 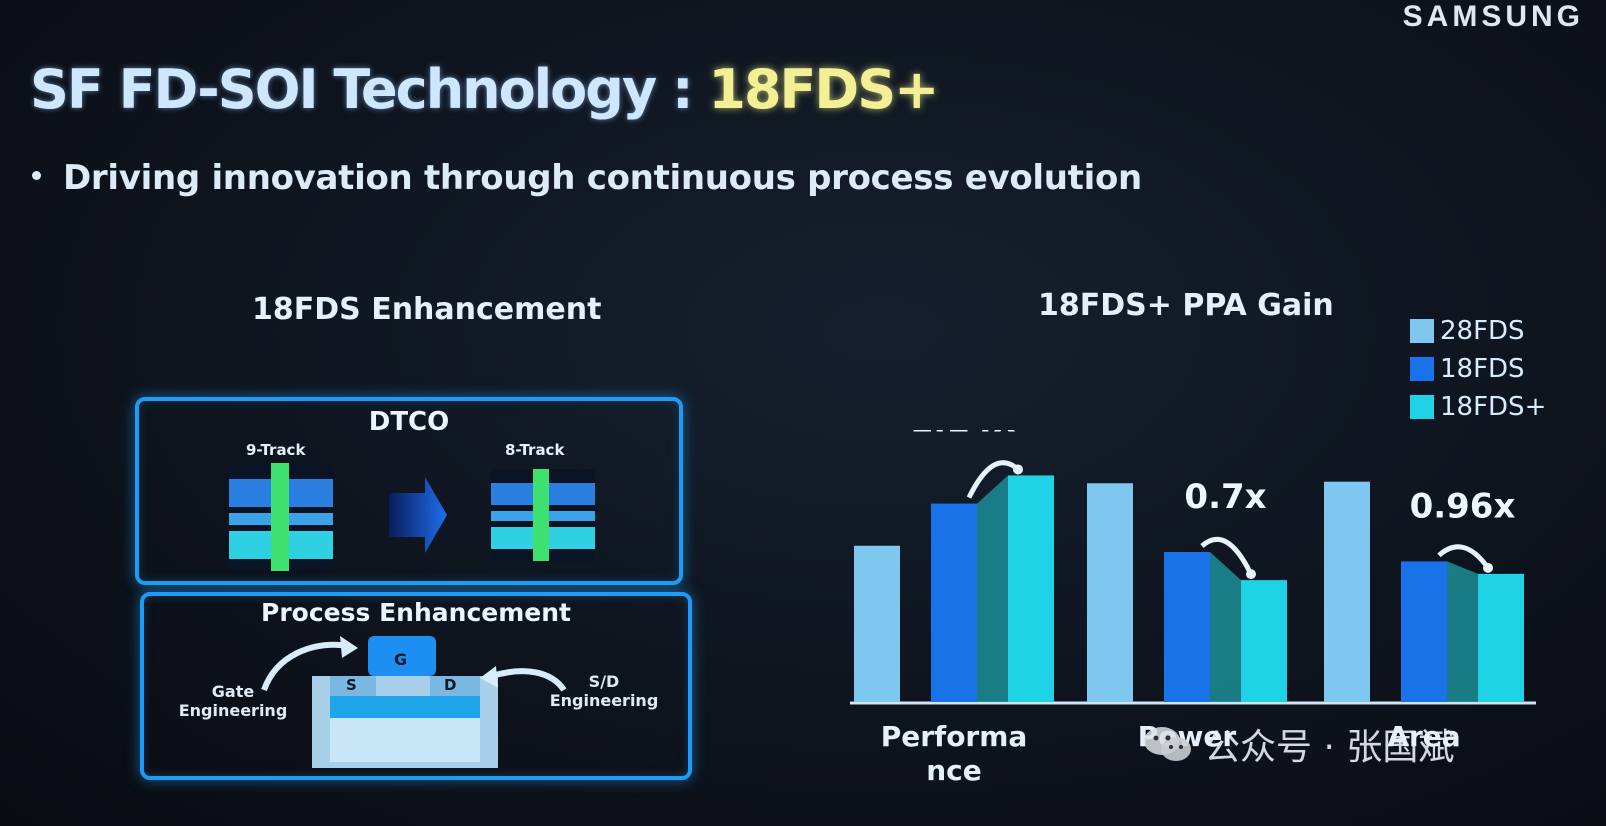 What do you see at coordinates (343, 89) in the screenshot?
I see `title-main: SF FD-SOI Technology` at bounding box center [343, 89].